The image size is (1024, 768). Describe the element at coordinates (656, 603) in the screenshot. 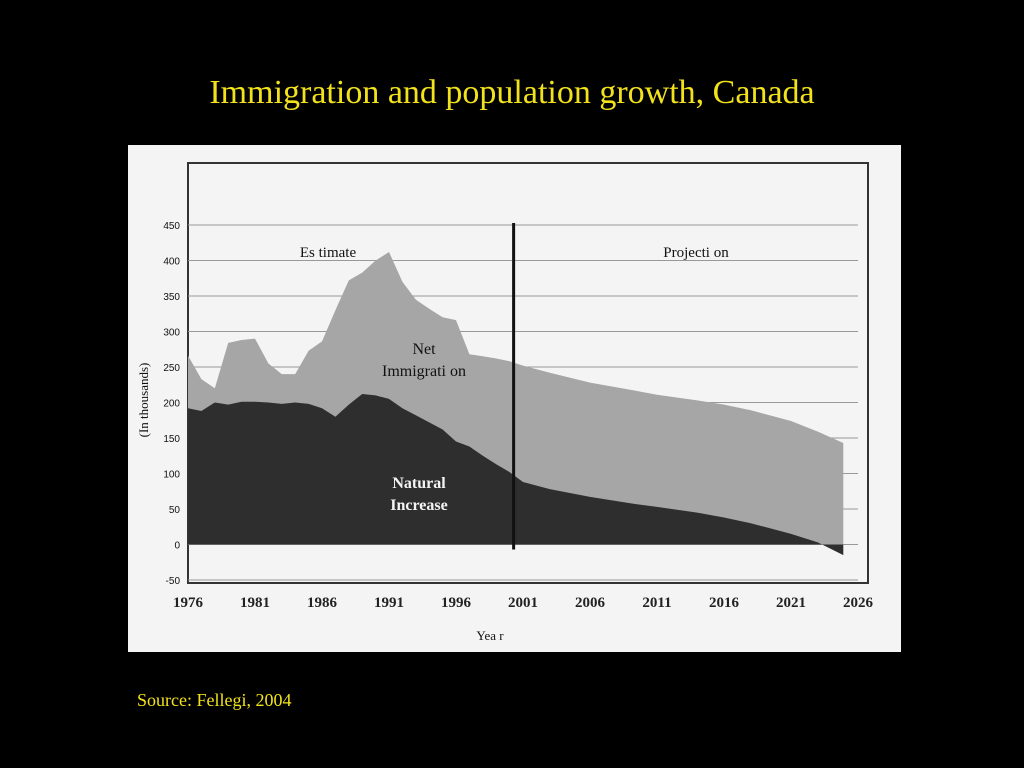

I see `x-tick-label: 2011` at that location.